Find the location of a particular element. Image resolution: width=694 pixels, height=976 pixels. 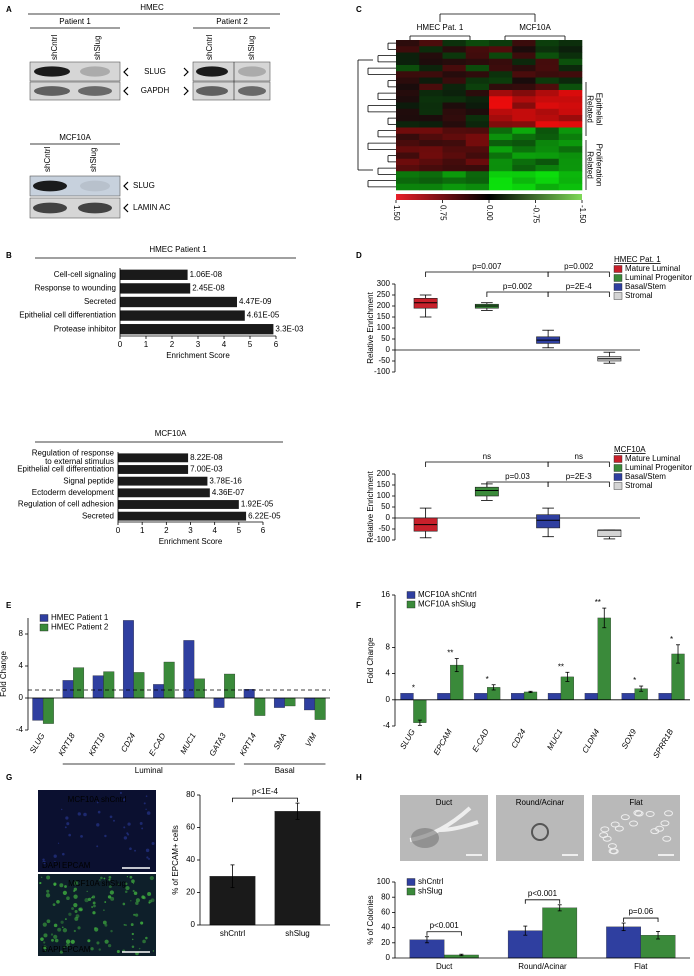

x-tick-label: SOX9 is located at coordinates (629, 738).